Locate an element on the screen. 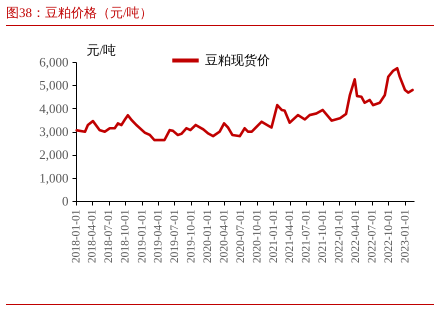  x-tick-label: 2022-10-01 is located at coordinates (388, 236).